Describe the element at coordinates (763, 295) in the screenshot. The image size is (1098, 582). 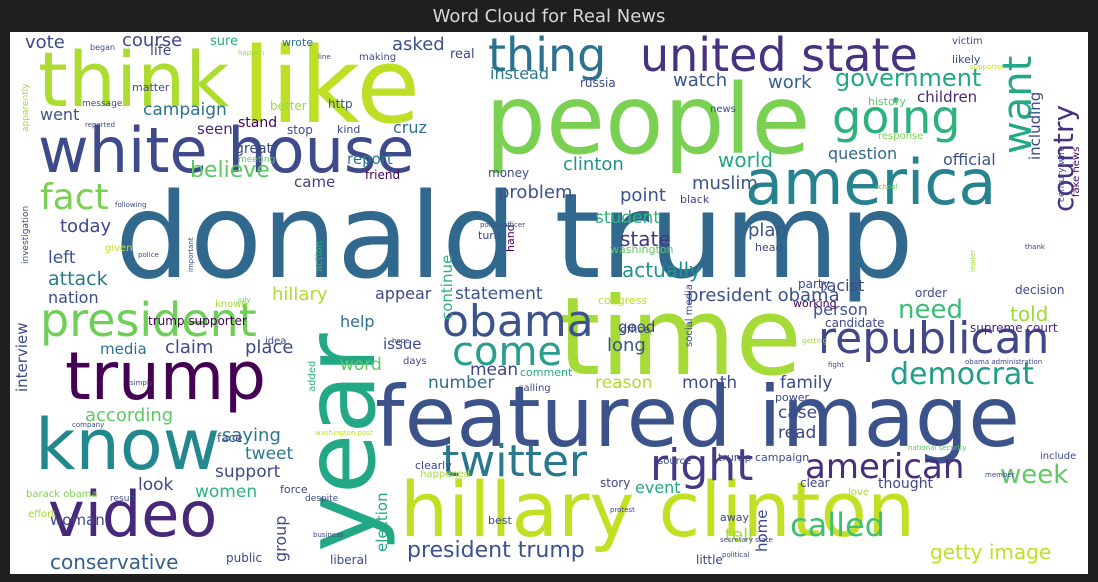
I see `cloud-word: president obama` at that location.